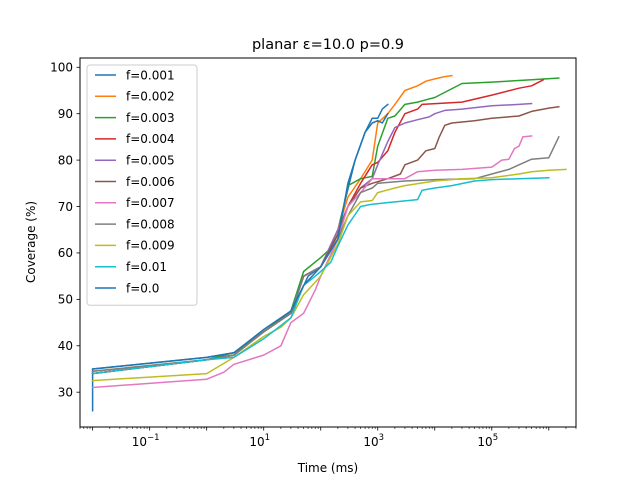  What do you see at coordinates (150, 161) in the screenshot?
I see `legend-label: f=0.005` at bounding box center [150, 161].